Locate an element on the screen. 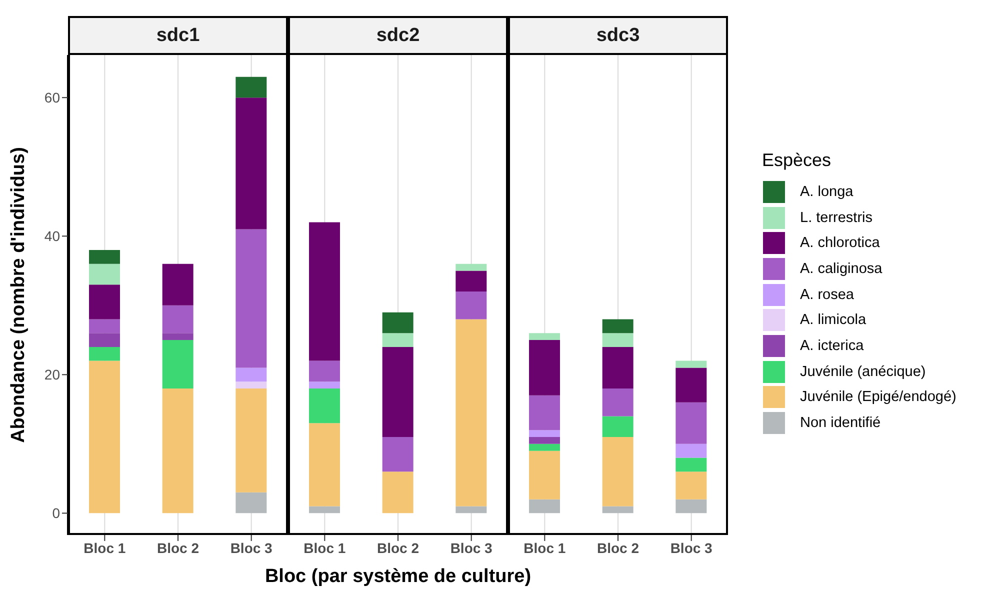 The width and height of the screenshot is (990, 590). y-axis-title: Abondance (nombre d'individus) is located at coordinates (19, 295).